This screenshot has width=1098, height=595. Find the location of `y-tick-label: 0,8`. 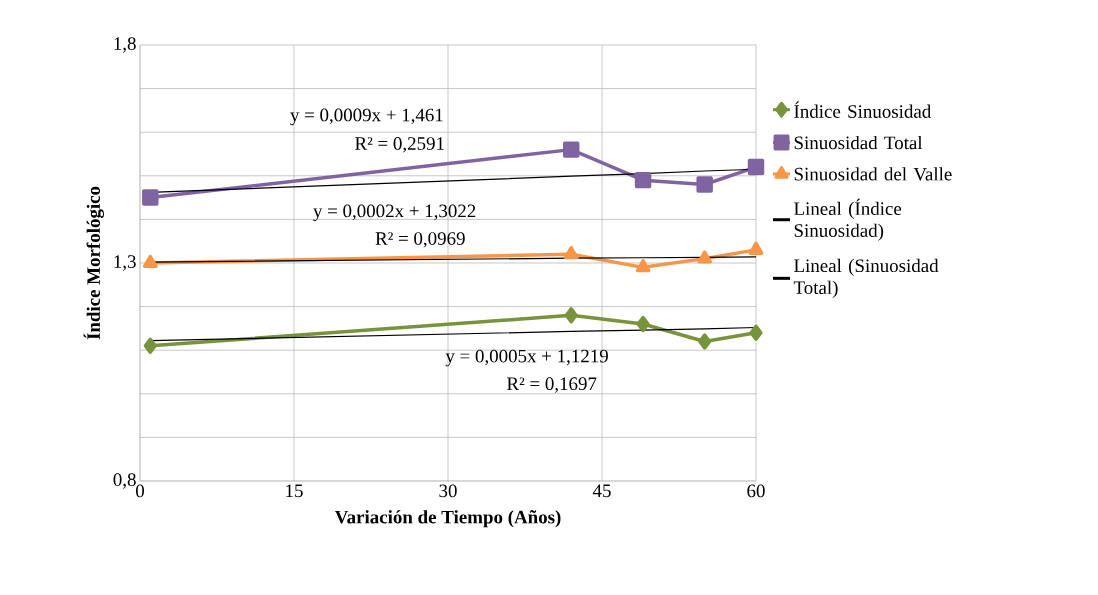

y-tick-label: 0,8 is located at coordinates (124, 481).